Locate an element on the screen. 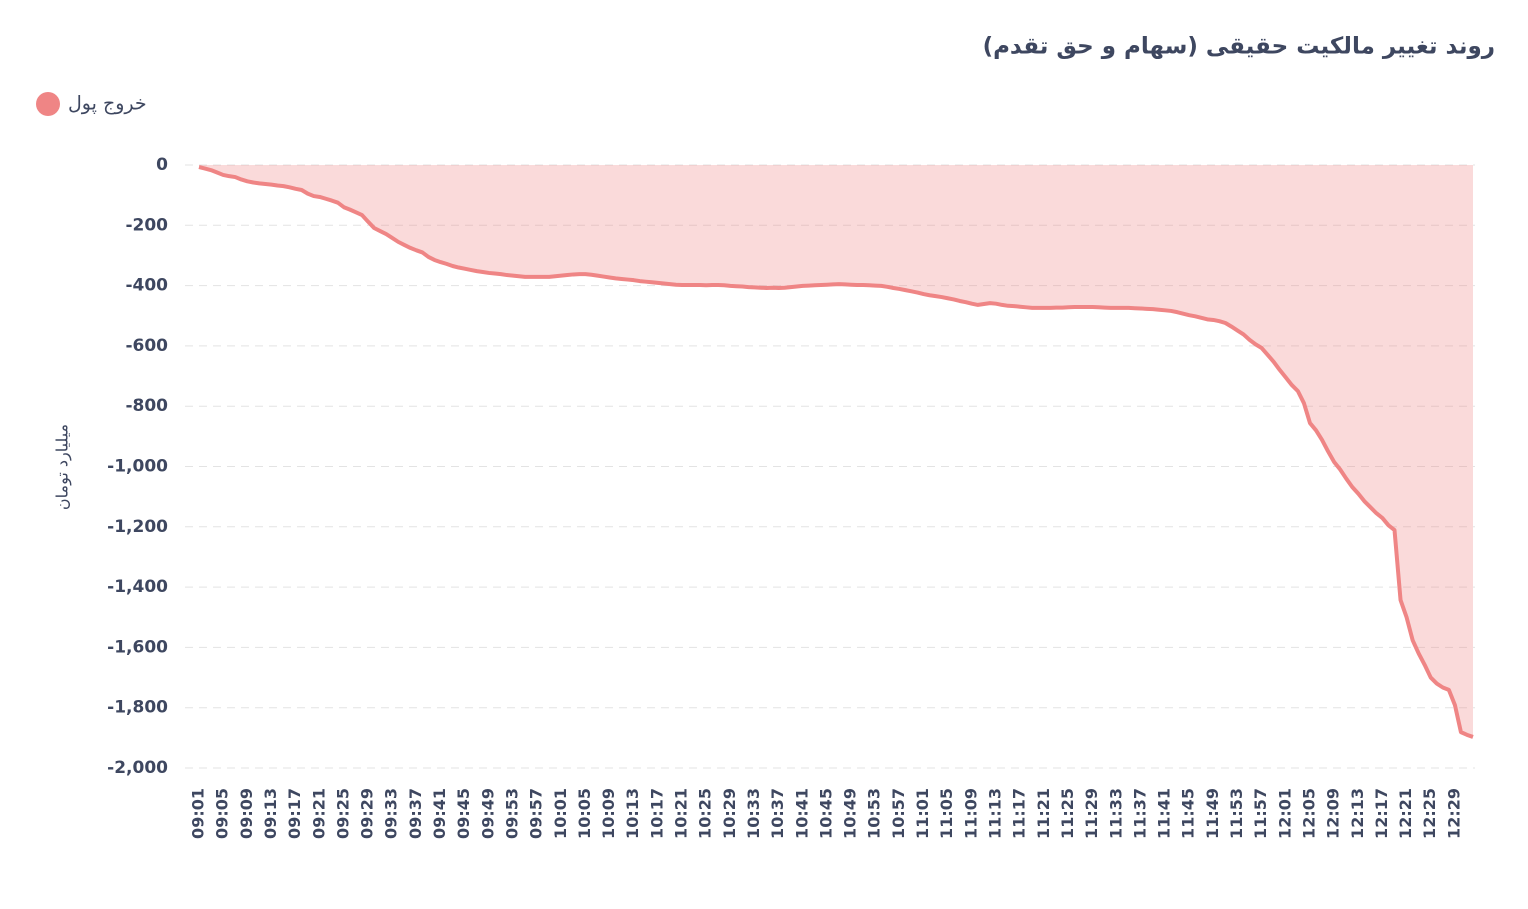 Image resolution: width=1528 pixels, height=909 pixels. y-tick-label: -1,200 is located at coordinates (137, 527).